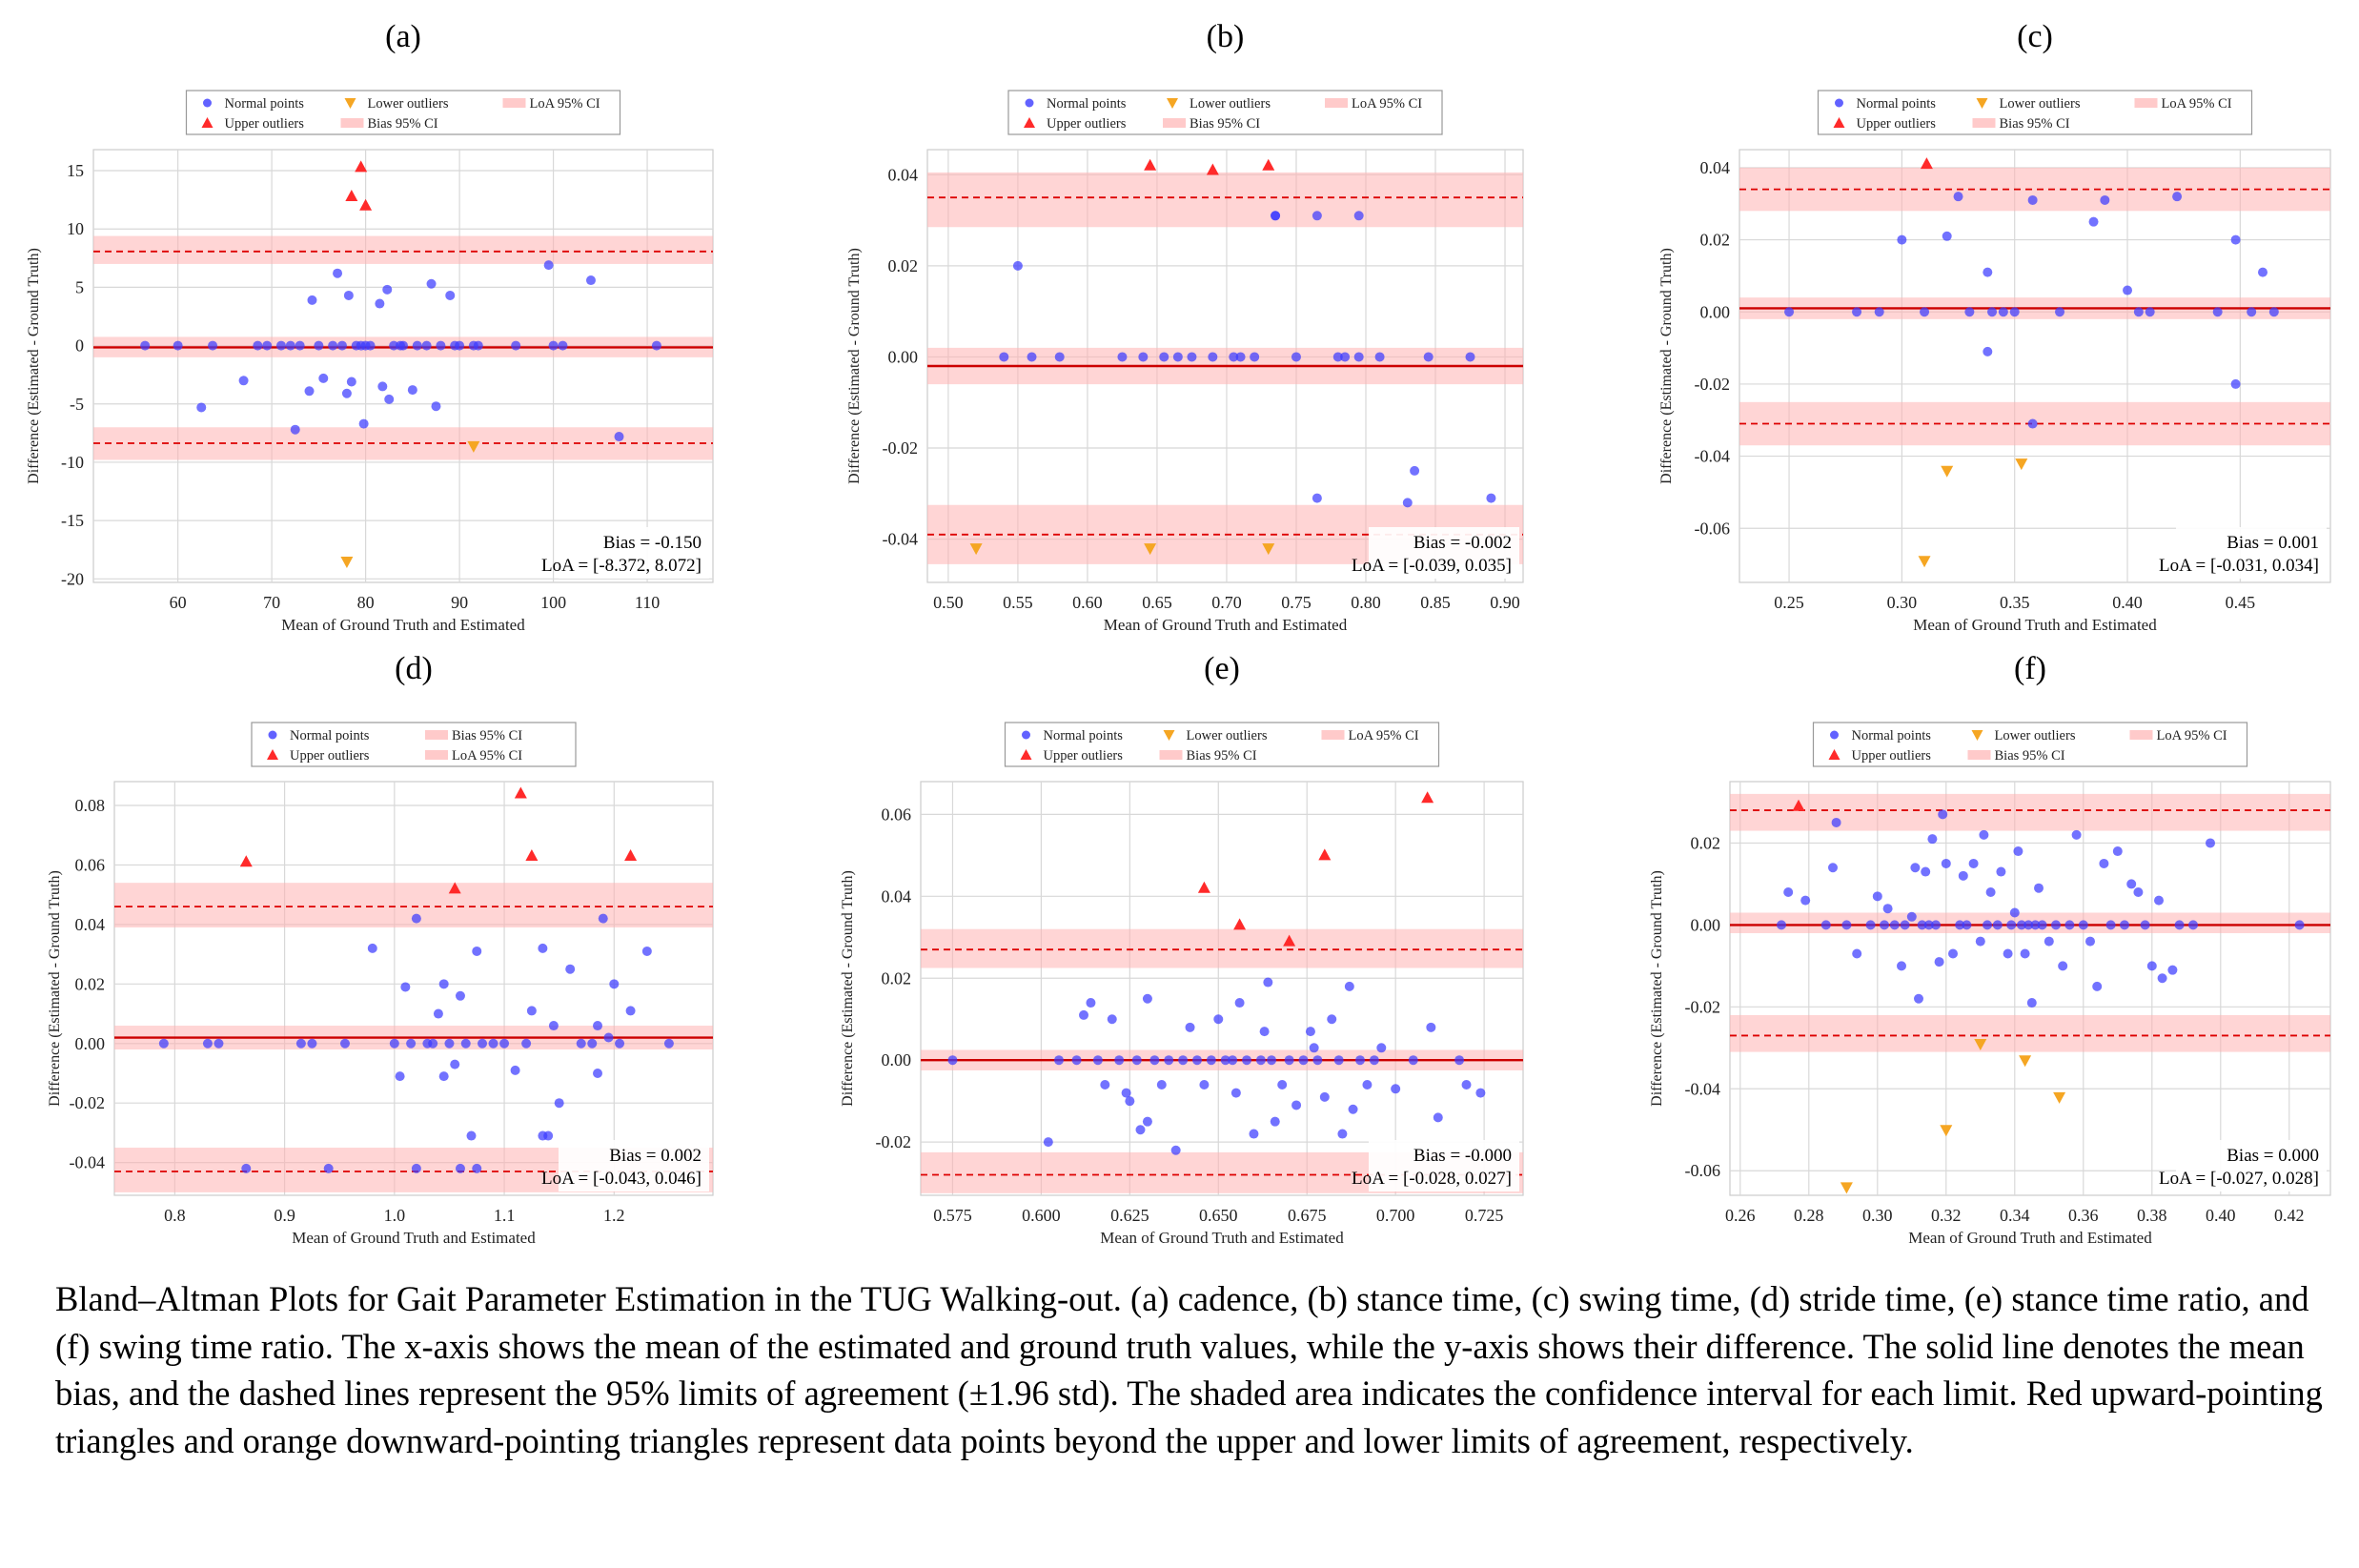 The height and width of the screenshot is (1568, 2359). Describe the element at coordinates (88, 1162) in the screenshot. I see `y-tick-label: -0.04` at that location.